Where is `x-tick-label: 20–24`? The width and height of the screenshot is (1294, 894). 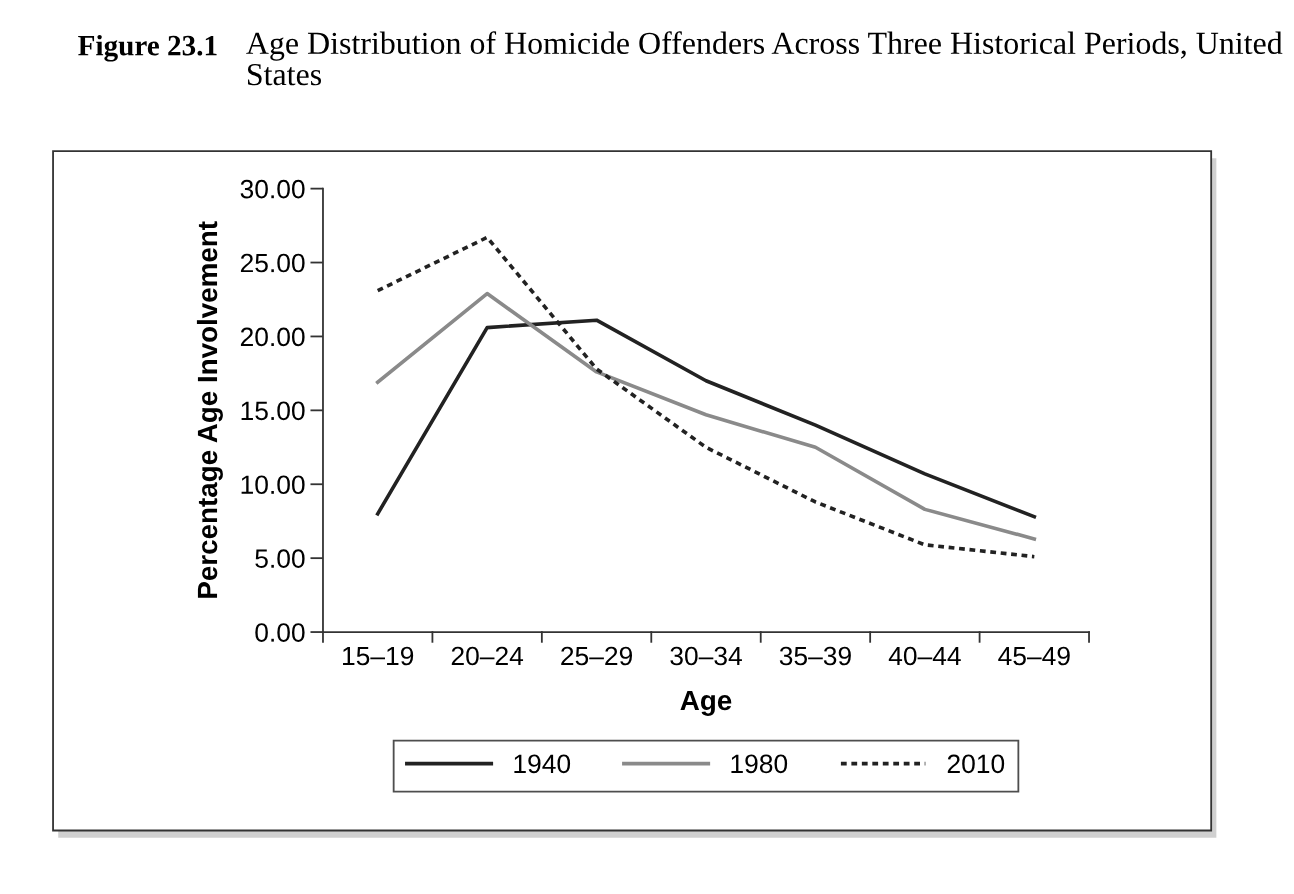 x-tick-label: 20–24 is located at coordinates (487, 656).